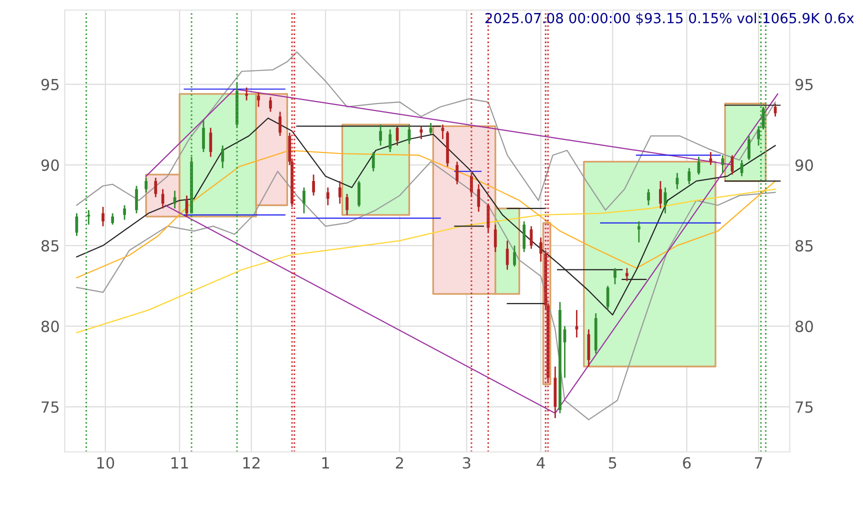 The width and height of the screenshot is (863, 505). Describe the element at coordinates (325, 462) in the screenshot. I see `x-tick-label: 1` at that location.